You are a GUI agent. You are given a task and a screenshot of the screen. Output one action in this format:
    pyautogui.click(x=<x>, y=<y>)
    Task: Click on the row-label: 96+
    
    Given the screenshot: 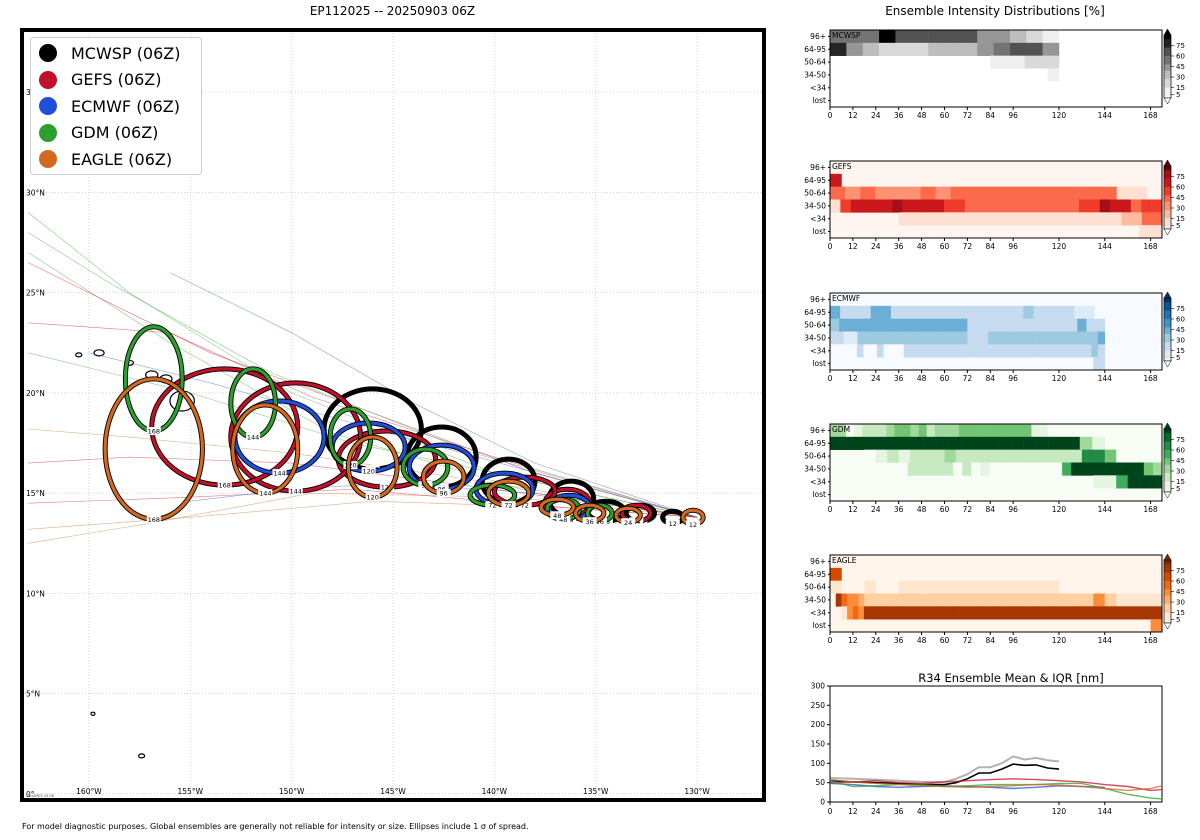 What is the action you would take?
    pyautogui.click(x=818, y=430)
    